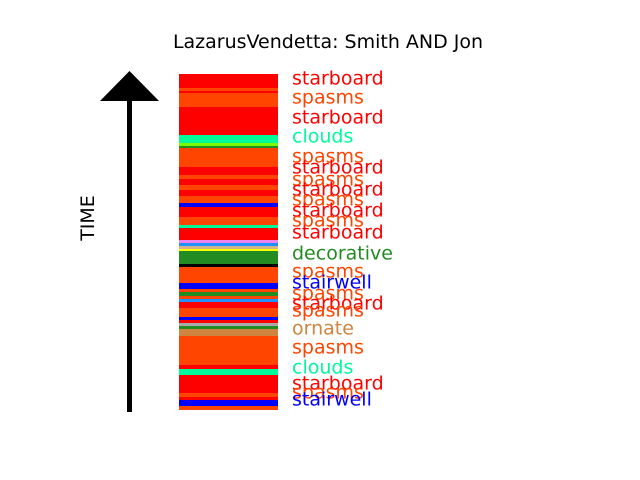 The image size is (640, 480). Describe the element at coordinates (328, 42) in the screenshot. I see `chart-title: LazarusVendetta: Smith AND Jon` at that location.